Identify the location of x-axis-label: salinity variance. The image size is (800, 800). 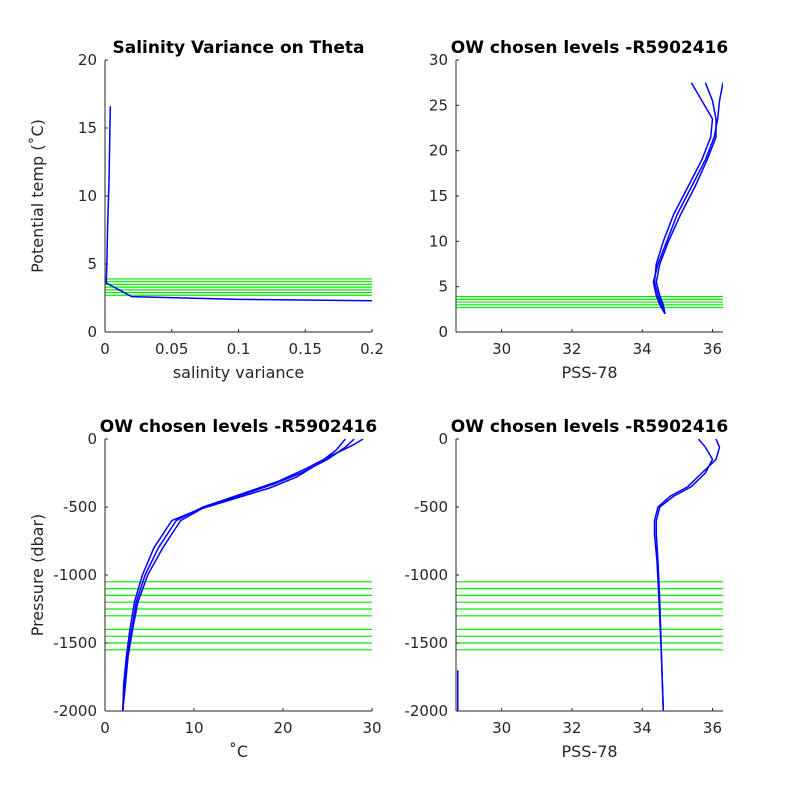
(238, 372).